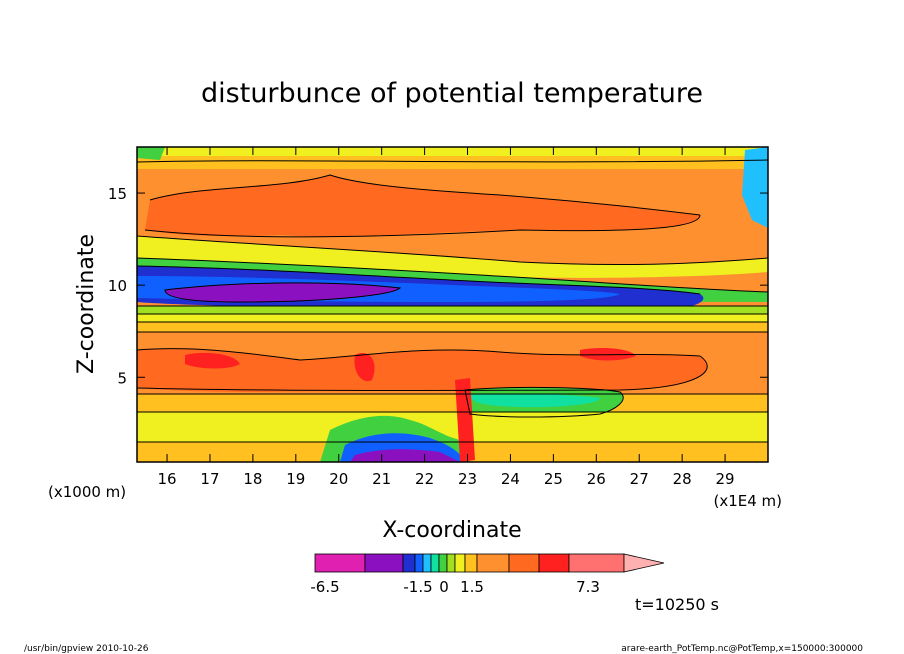  I want to click on x-tick-label: 25, so click(553, 479).